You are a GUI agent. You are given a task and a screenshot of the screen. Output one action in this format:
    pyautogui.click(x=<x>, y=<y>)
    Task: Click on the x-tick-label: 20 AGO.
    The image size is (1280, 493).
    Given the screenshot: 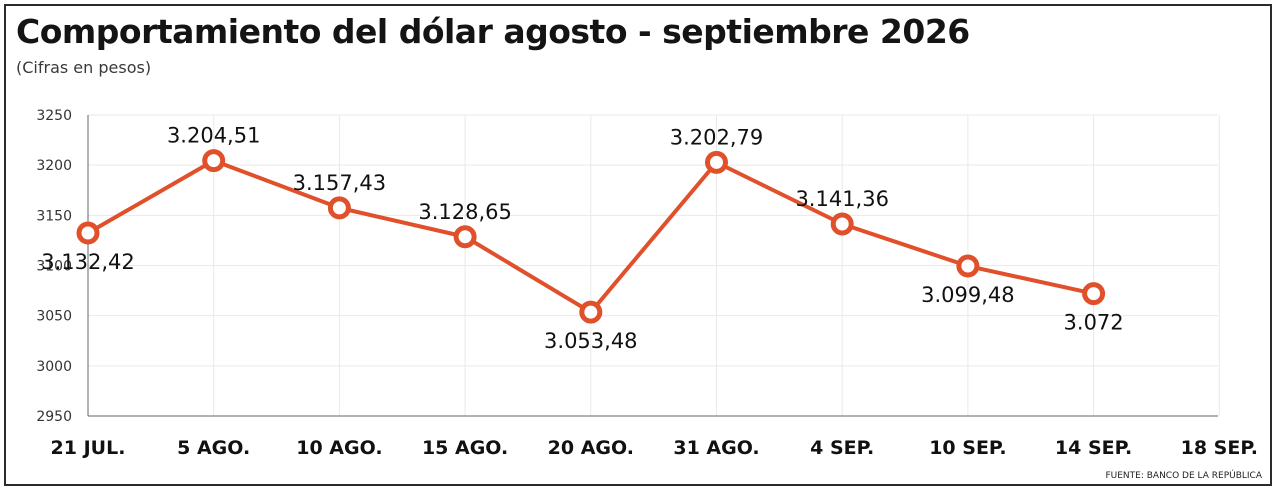 What is the action you would take?
    pyautogui.click(x=591, y=448)
    